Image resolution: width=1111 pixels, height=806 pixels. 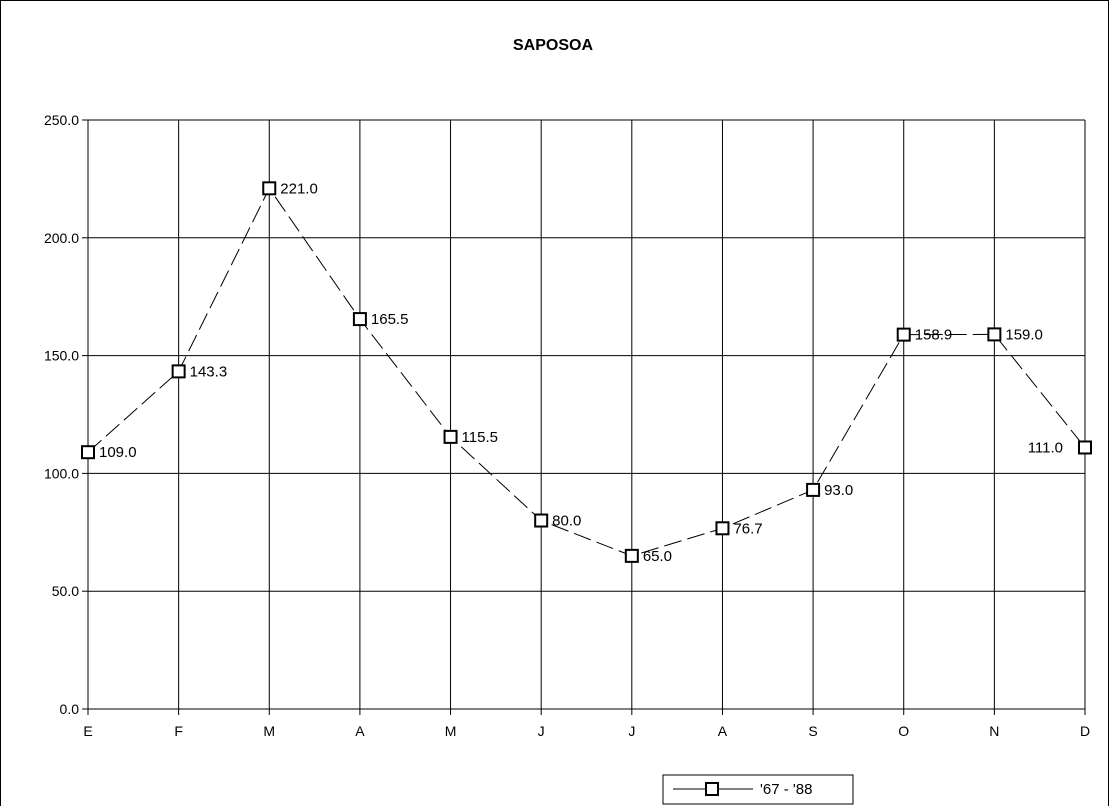 What do you see at coordinates (1085, 731) in the screenshot?
I see `x-tick-label: D` at bounding box center [1085, 731].